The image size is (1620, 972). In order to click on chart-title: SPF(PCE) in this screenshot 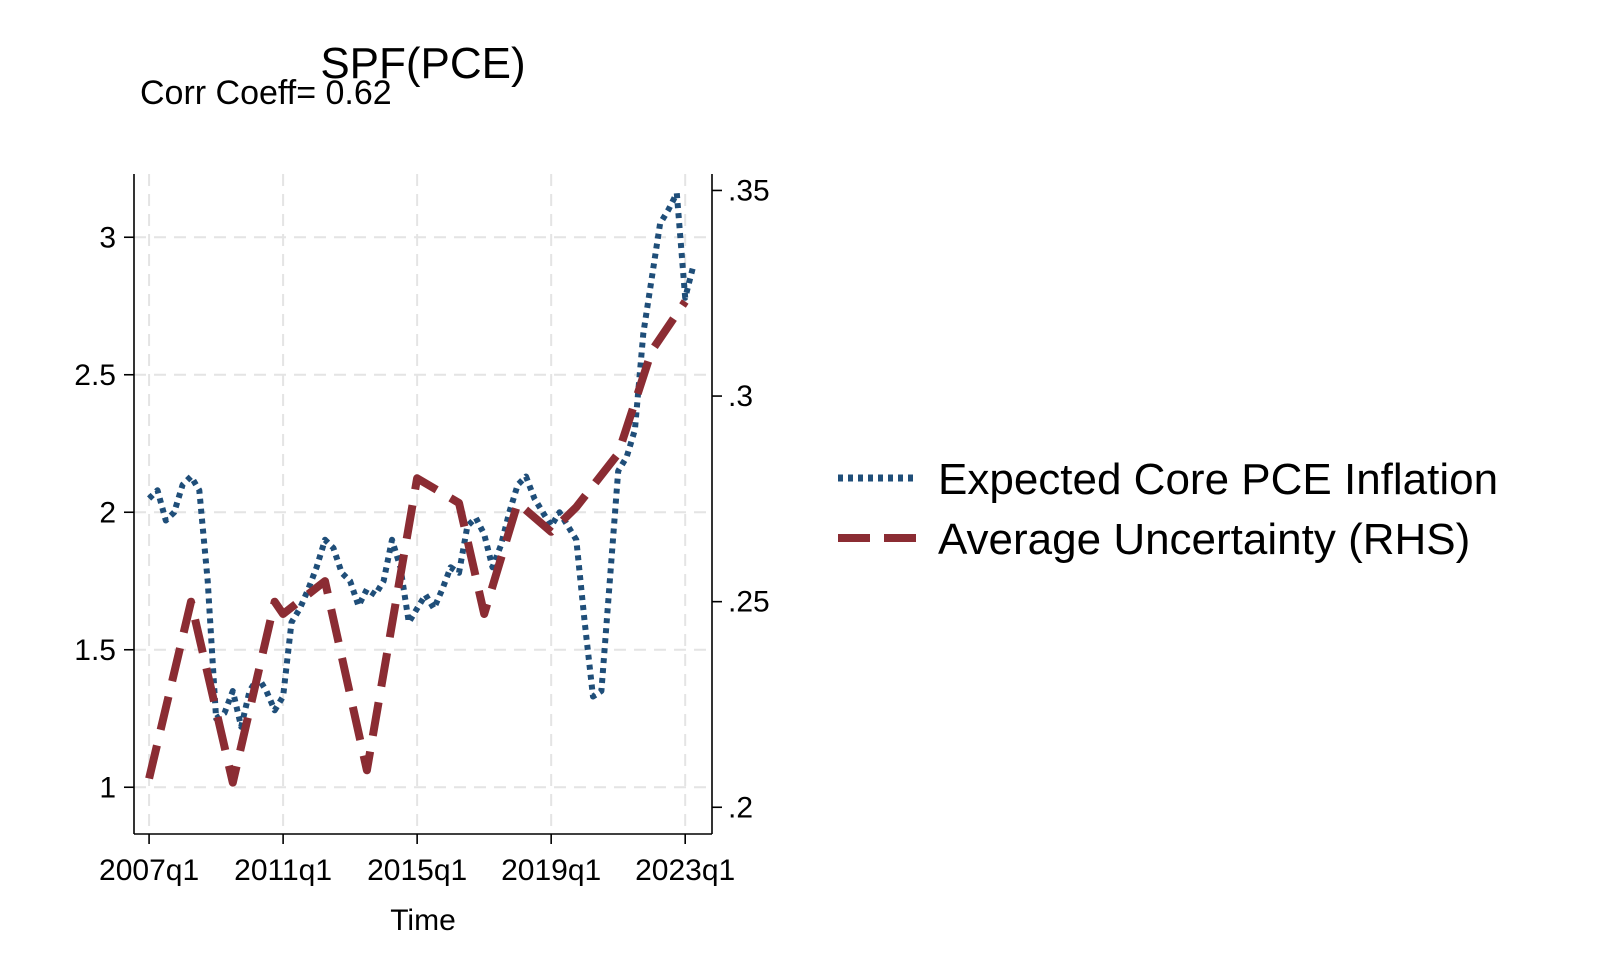, I will do `click(422, 63)`.